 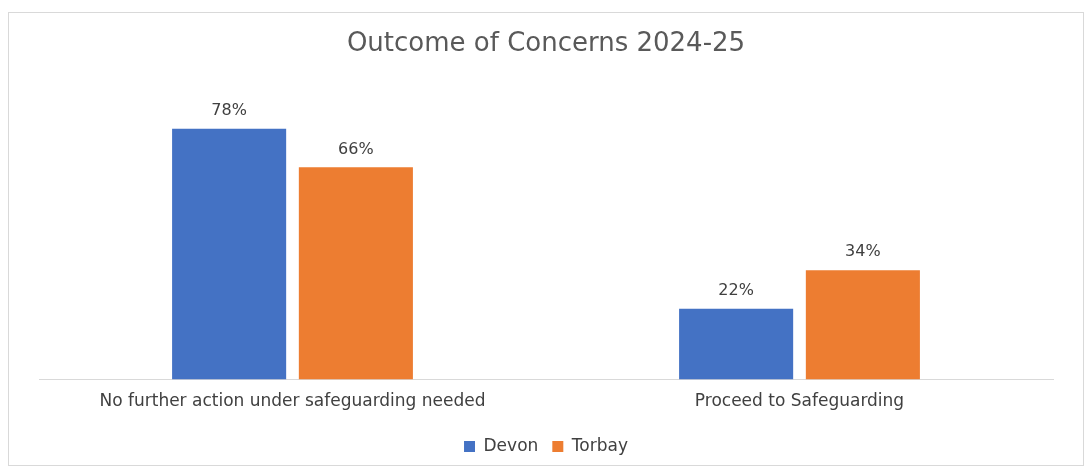 I want to click on data-label: 78%, so click(x=229, y=109).